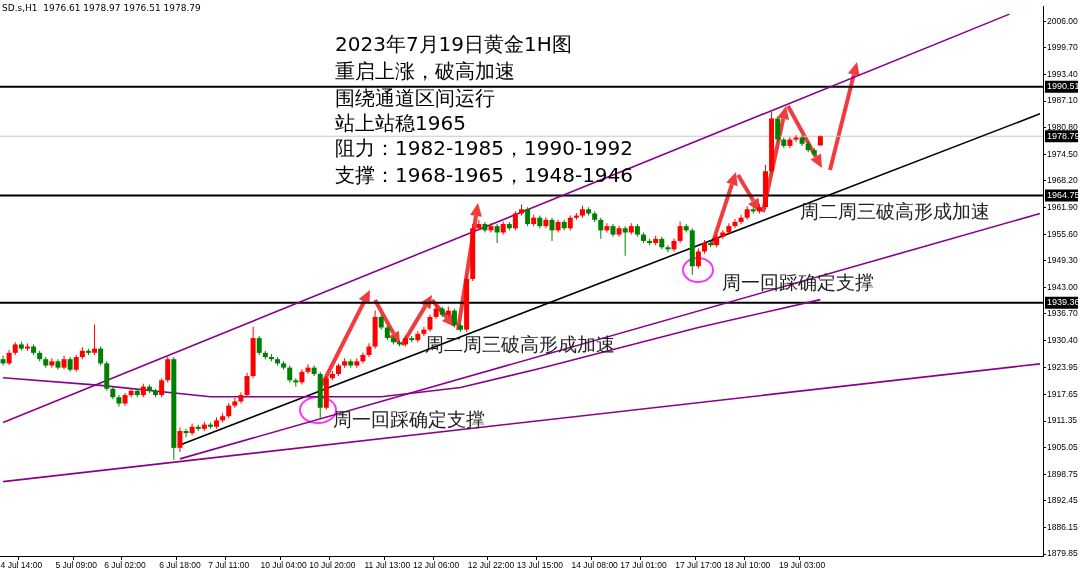  Describe the element at coordinates (1062, 127) in the screenshot. I see `y-tick-label: 1980.80` at that location.